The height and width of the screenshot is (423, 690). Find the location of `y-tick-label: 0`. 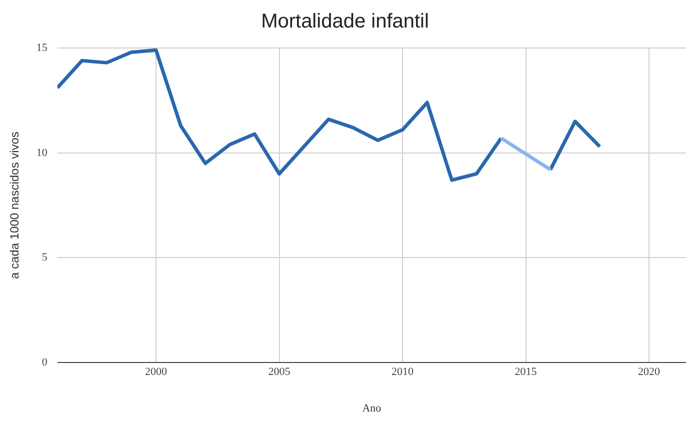

y-tick-label: 0 is located at coordinates (45, 362).